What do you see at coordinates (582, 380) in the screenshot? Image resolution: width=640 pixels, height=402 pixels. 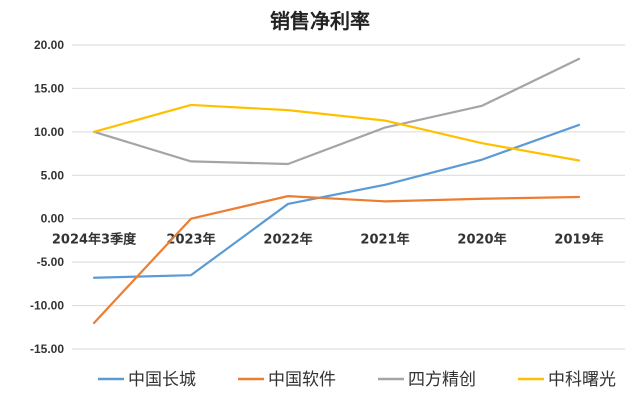 I see `legend-label: 中科曙光` at bounding box center [582, 380].